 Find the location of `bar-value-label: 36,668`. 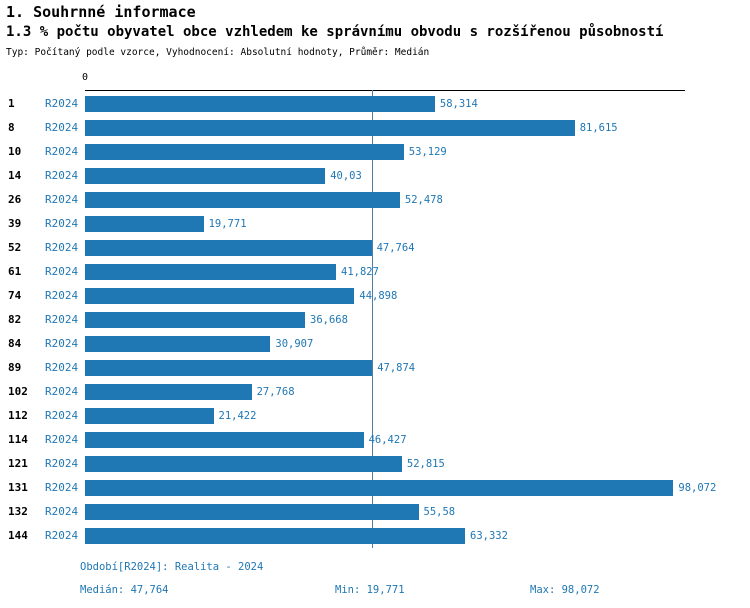

bar-value-label: 36,668 is located at coordinates (329, 320).